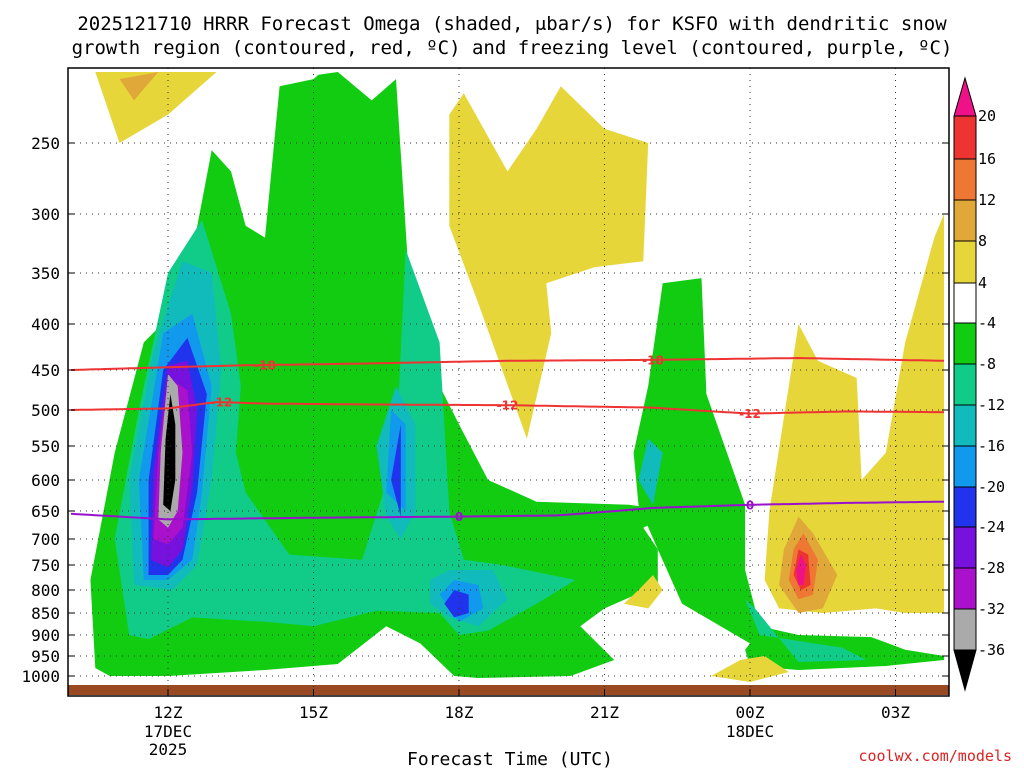 This screenshot has width=1024, height=768. I want to click on colorbar-label-16: 16, so click(987, 159).